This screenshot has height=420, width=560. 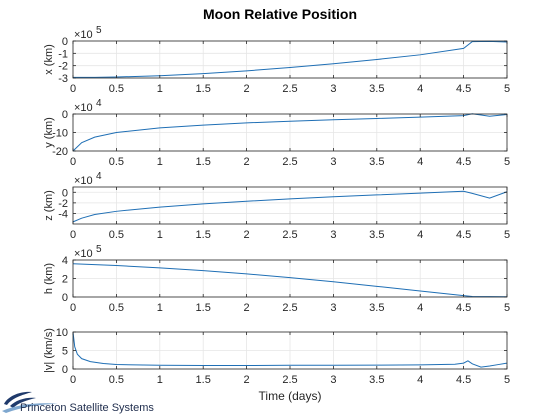 I want to click on y-tick-label: 4, so click(x=65, y=261).